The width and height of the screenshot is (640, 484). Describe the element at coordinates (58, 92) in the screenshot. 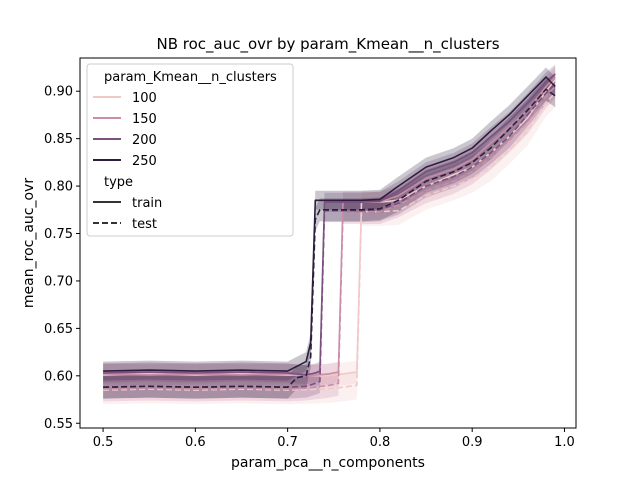

I see `y-tick-label: 0.90` at that location.